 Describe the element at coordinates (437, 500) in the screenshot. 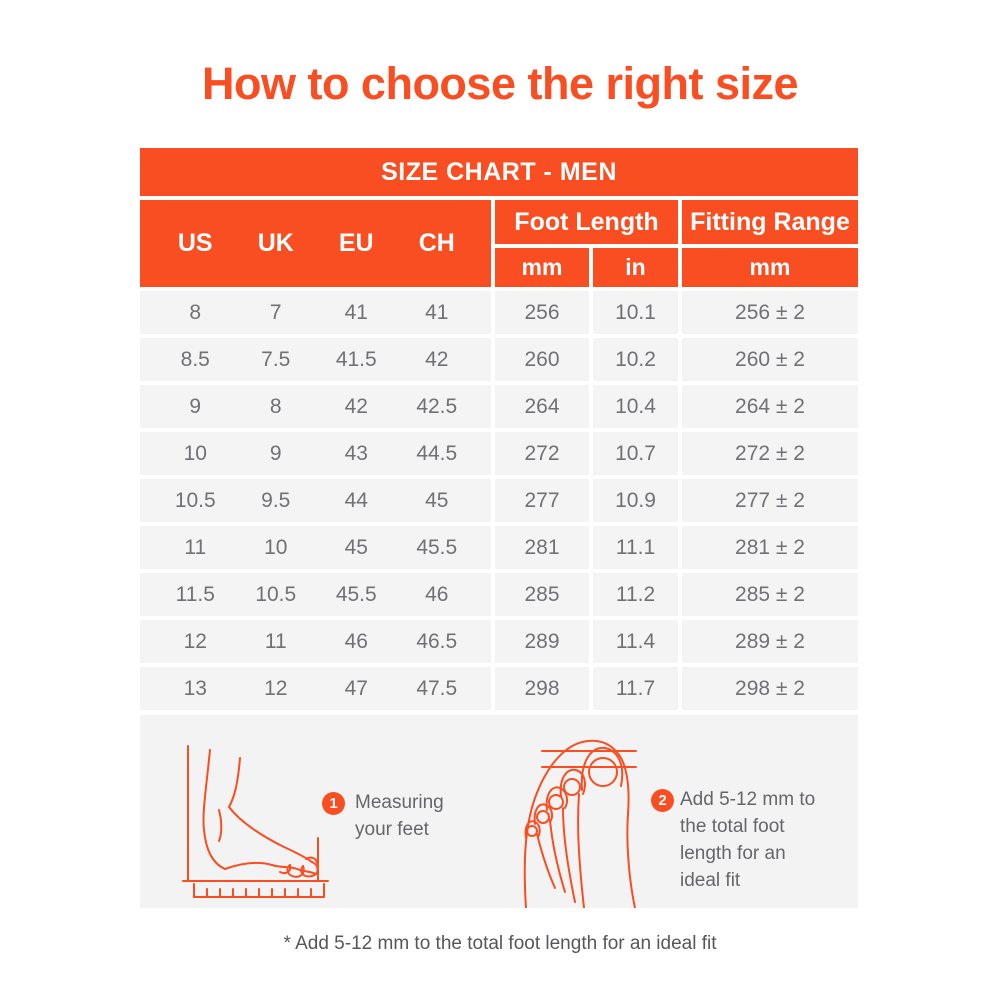

I see `cell-ch: 45` at that location.